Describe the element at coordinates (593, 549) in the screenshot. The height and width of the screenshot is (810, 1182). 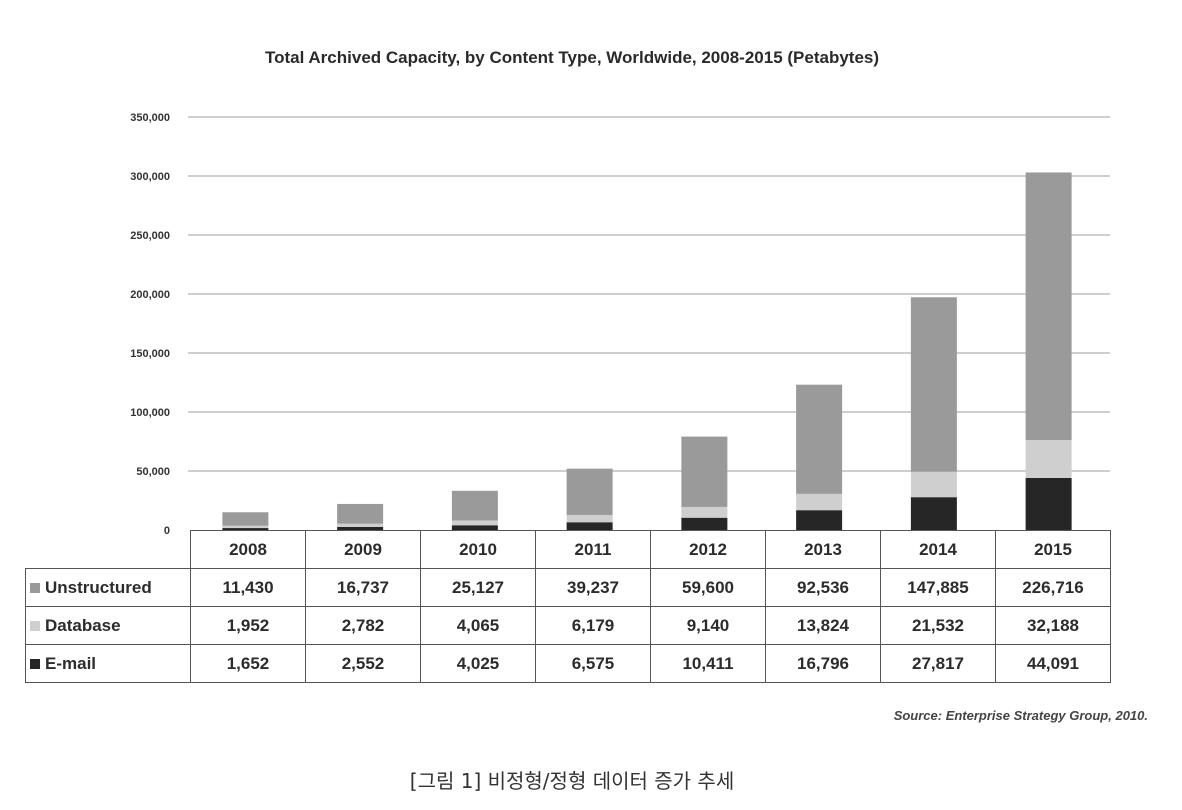
I see `year-header-cell: 2011` at that location.